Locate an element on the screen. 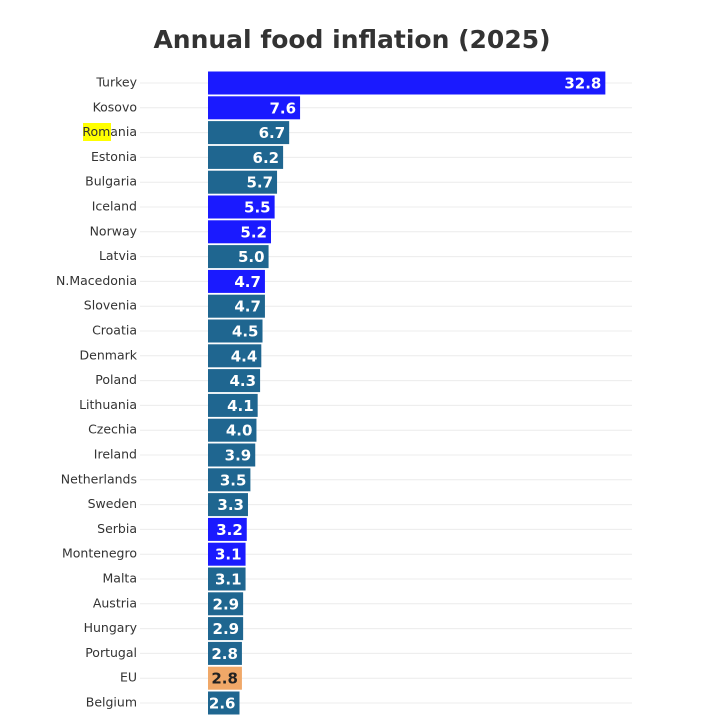 The image size is (710, 719). value-label: 2.6 is located at coordinates (222, 704).